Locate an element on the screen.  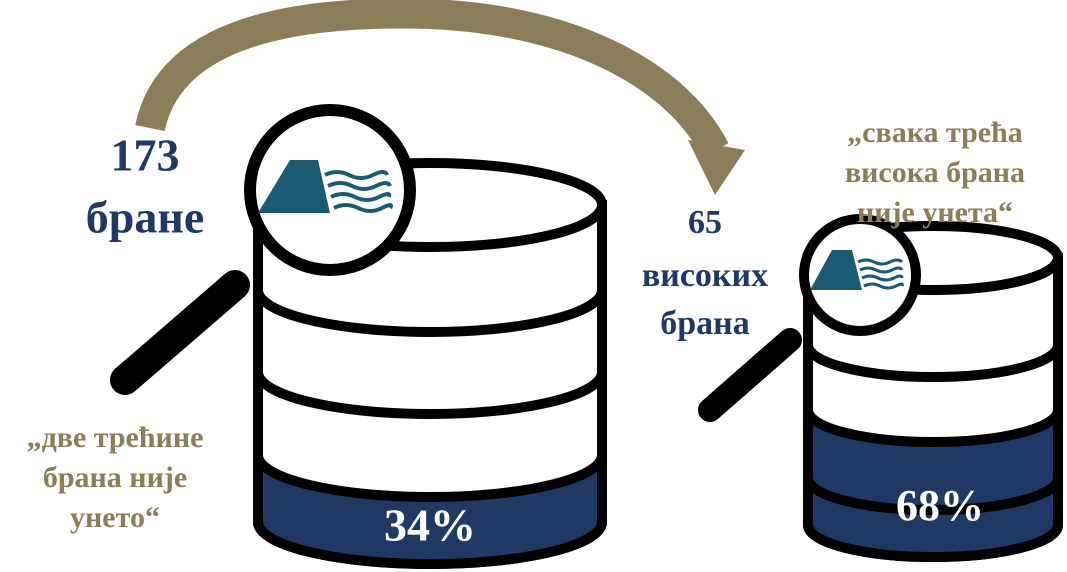
left-label: бране is located at coordinates (145, 217).